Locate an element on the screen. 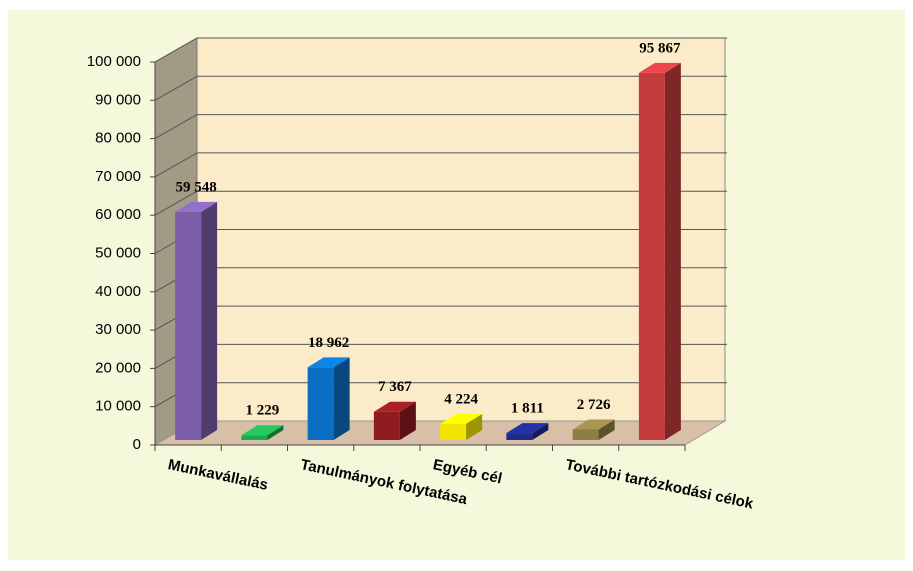 The image size is (913, 571). y-tick-label: 100 000 is located at coordinates (114, 61).